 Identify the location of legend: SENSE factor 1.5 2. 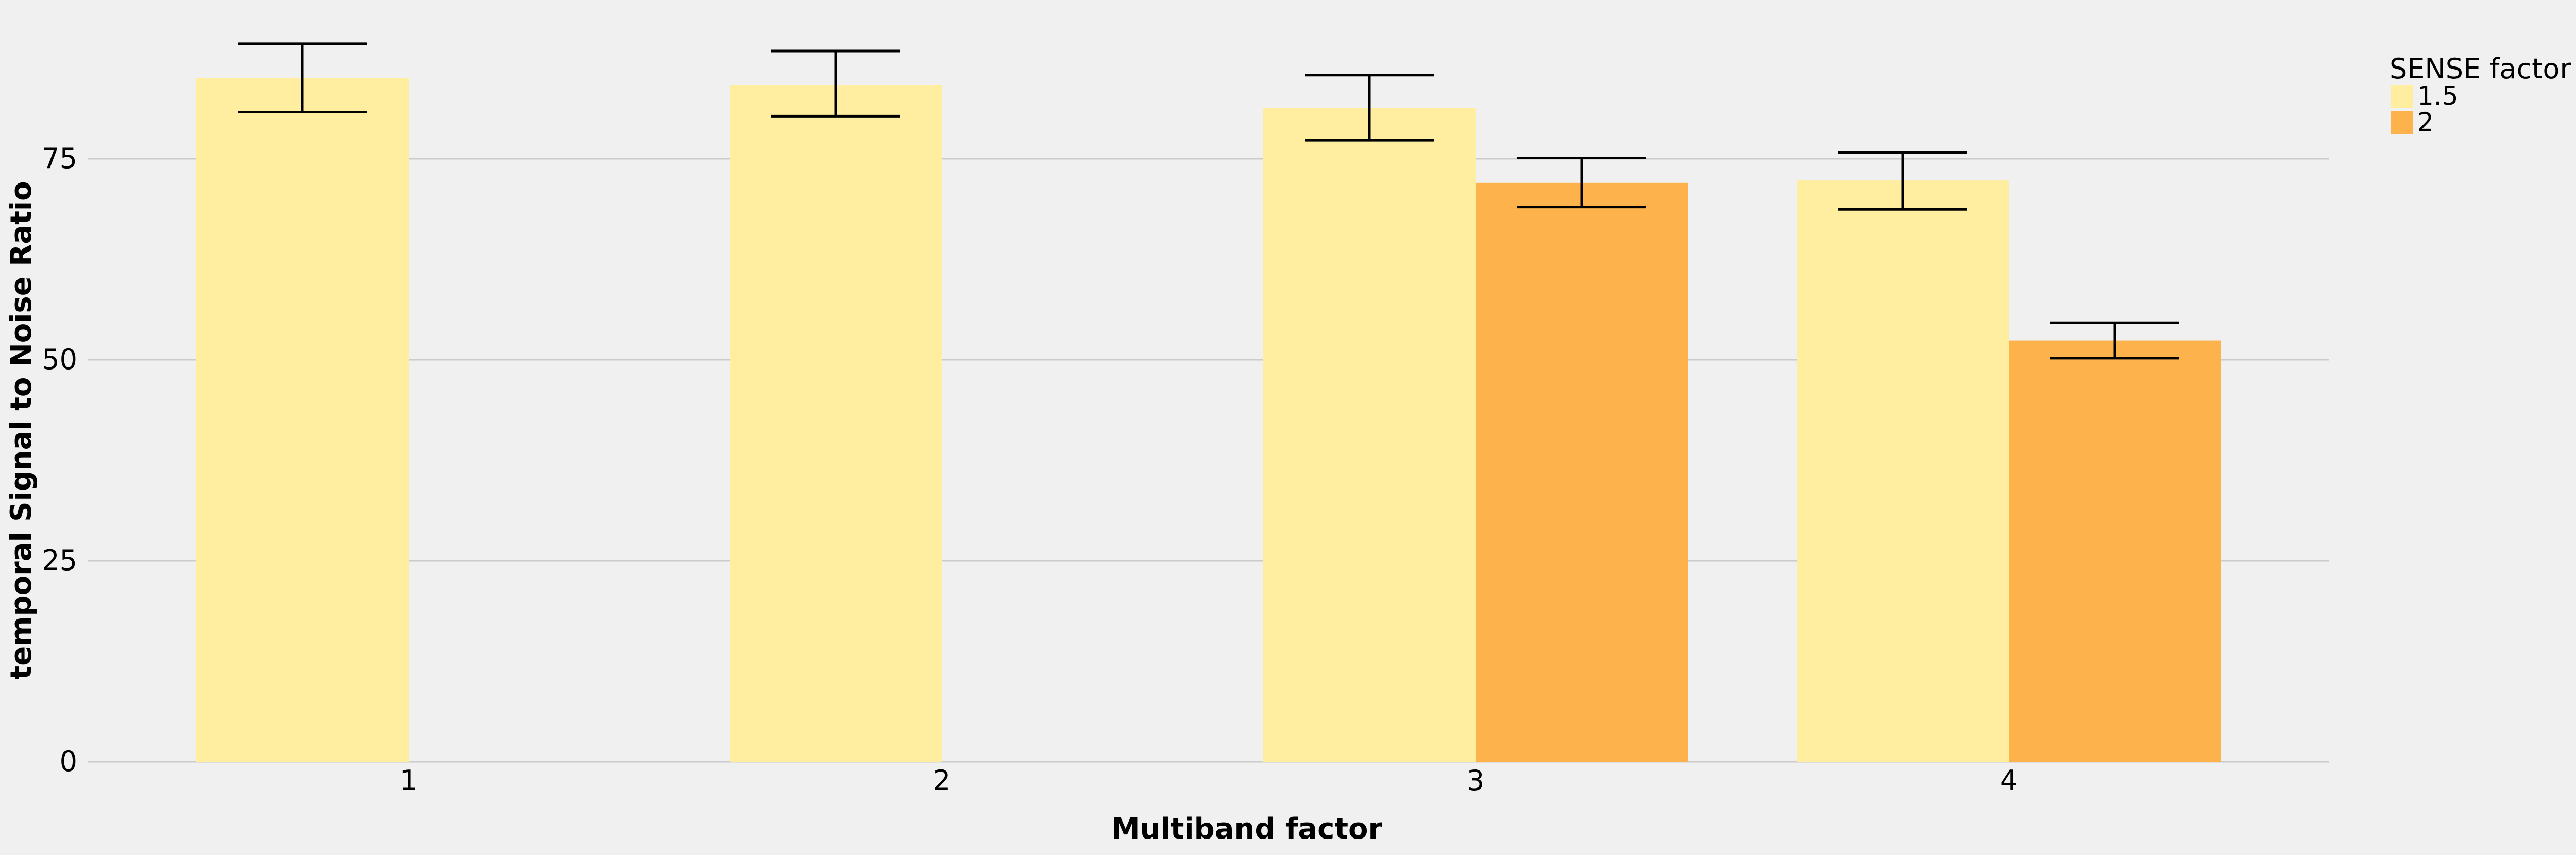
(2480, 95).